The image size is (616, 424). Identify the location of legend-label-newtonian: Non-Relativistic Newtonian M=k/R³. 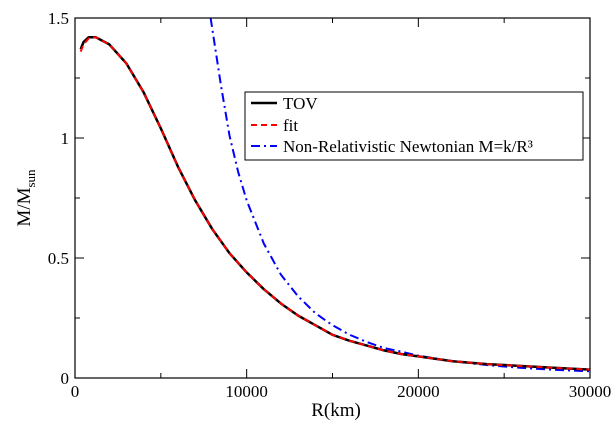
(408, 146).